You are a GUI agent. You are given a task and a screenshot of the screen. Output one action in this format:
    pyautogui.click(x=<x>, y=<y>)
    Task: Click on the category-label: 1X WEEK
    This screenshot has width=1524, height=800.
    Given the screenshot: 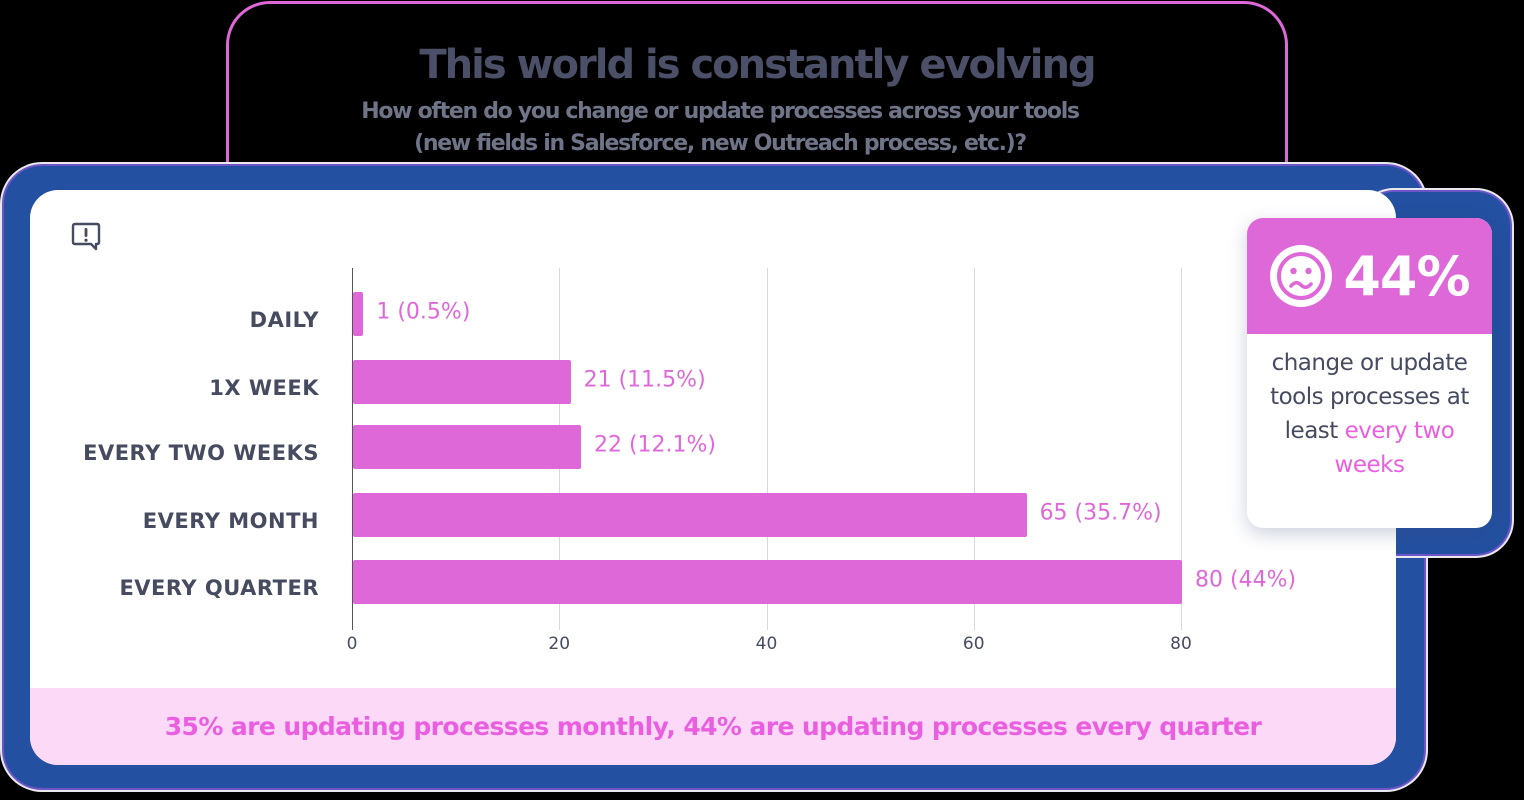 What is the action you would take?
    pyautogui.click(x=264, y=388)
    